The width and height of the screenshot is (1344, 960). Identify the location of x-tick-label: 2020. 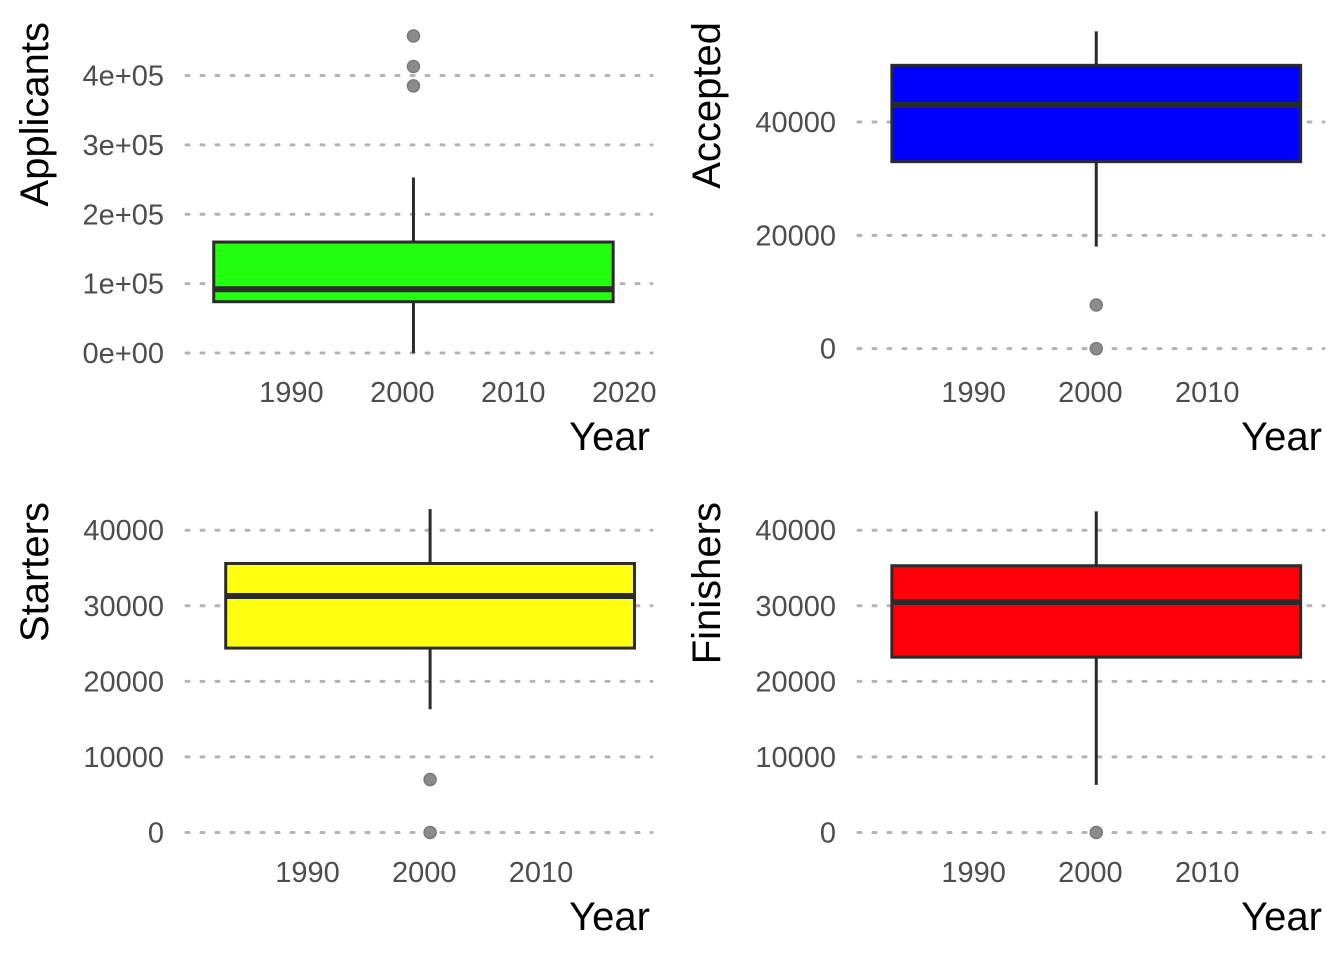
(624, 393).